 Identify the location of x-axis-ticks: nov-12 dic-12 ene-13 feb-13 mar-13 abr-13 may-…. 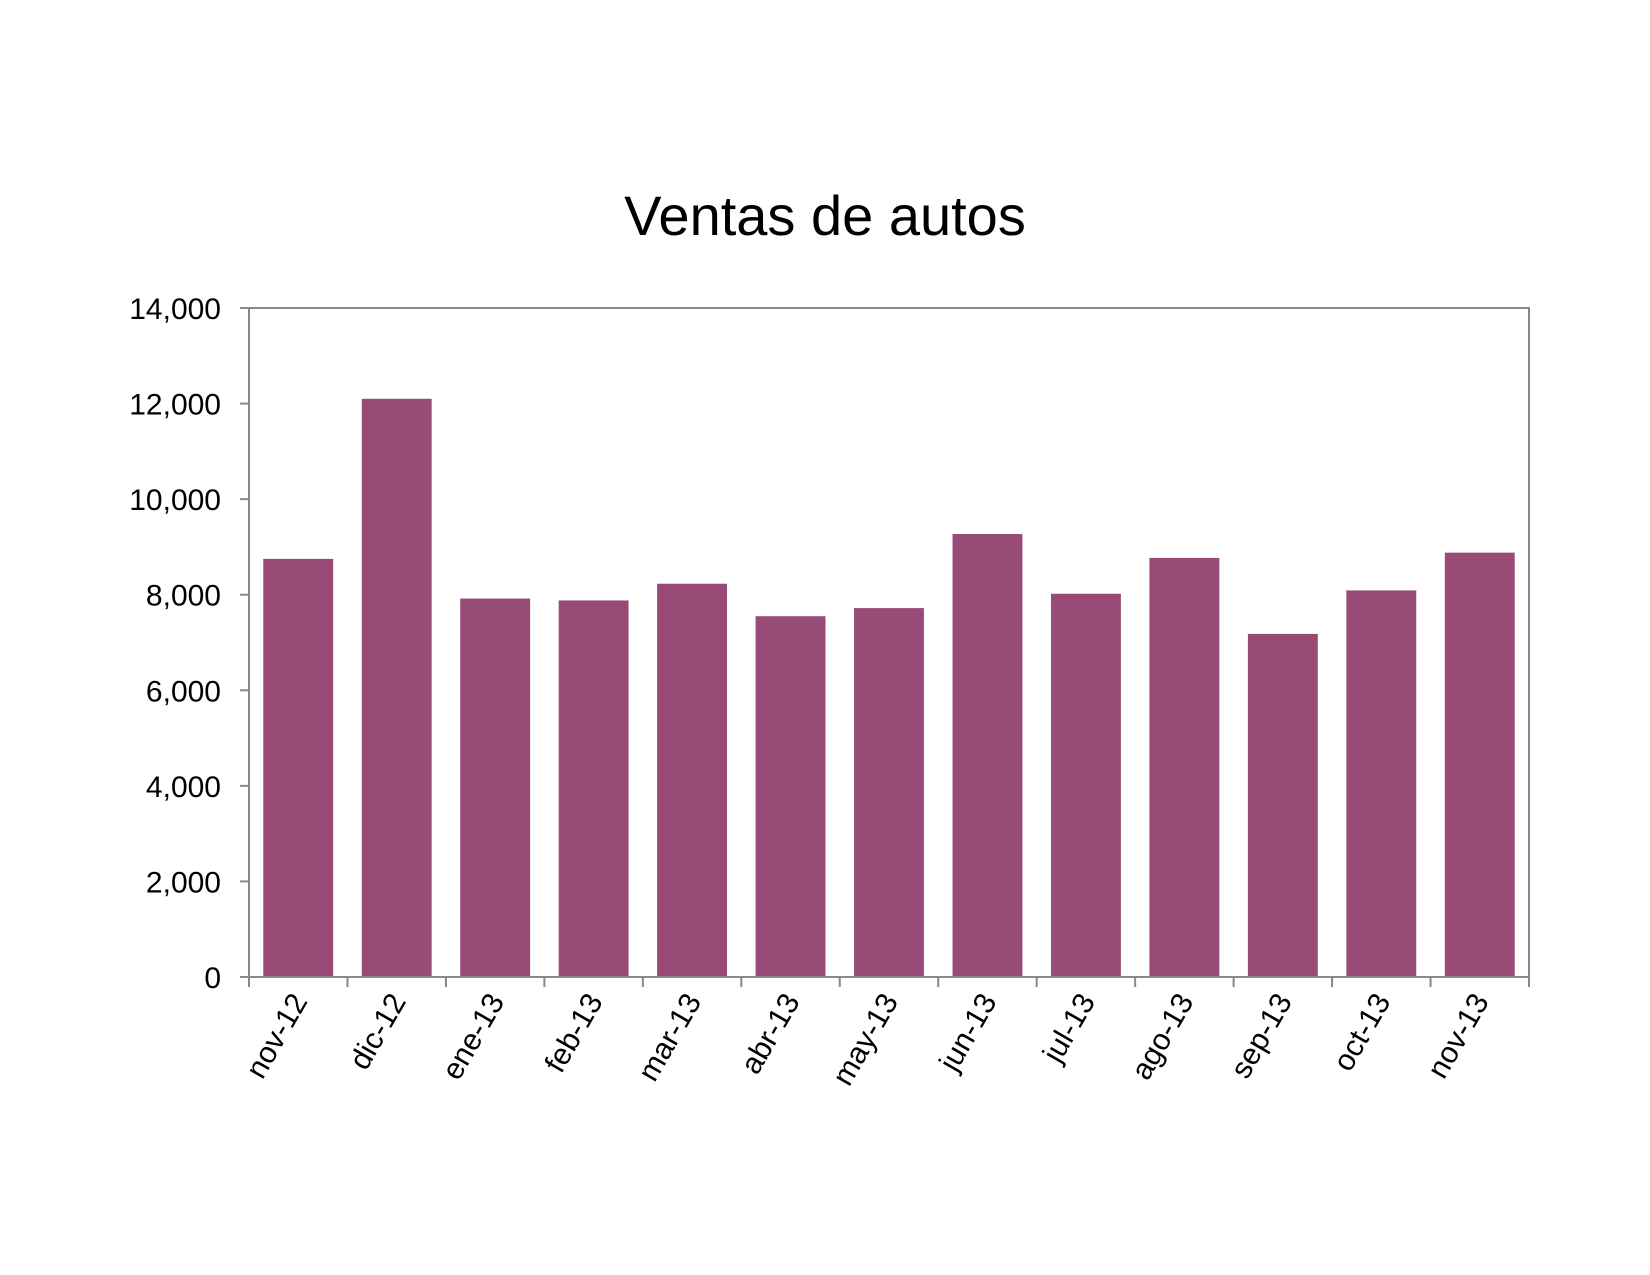
(885, 1034).